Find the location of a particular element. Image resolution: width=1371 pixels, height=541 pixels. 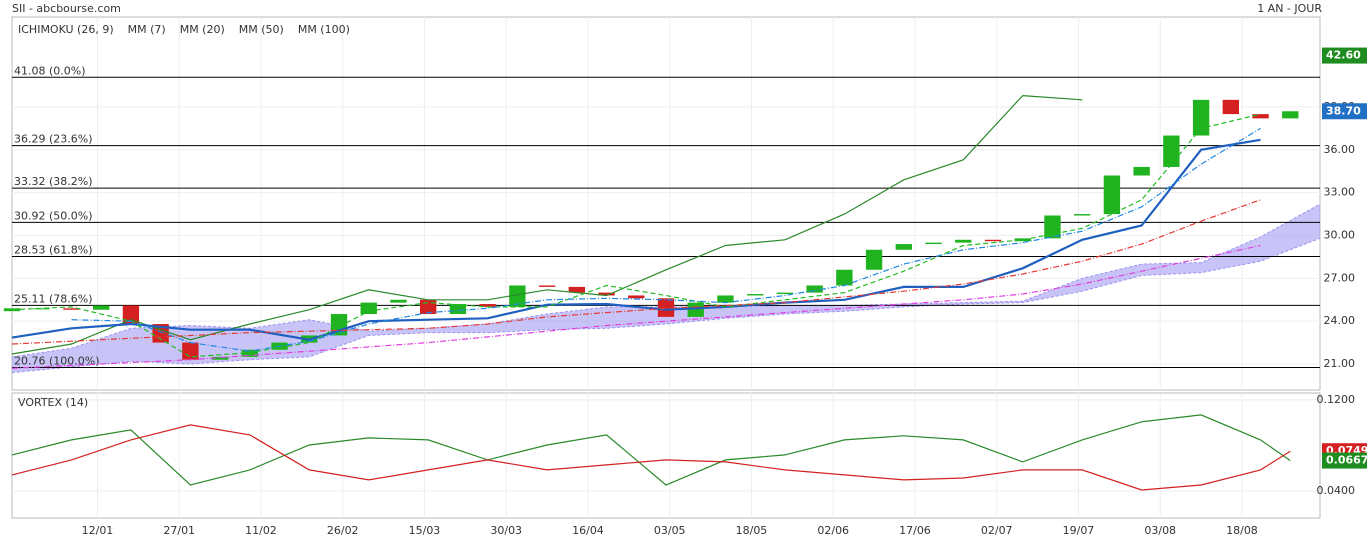

y-tick-label: 33.00 is located at coordinates (1340, 192).